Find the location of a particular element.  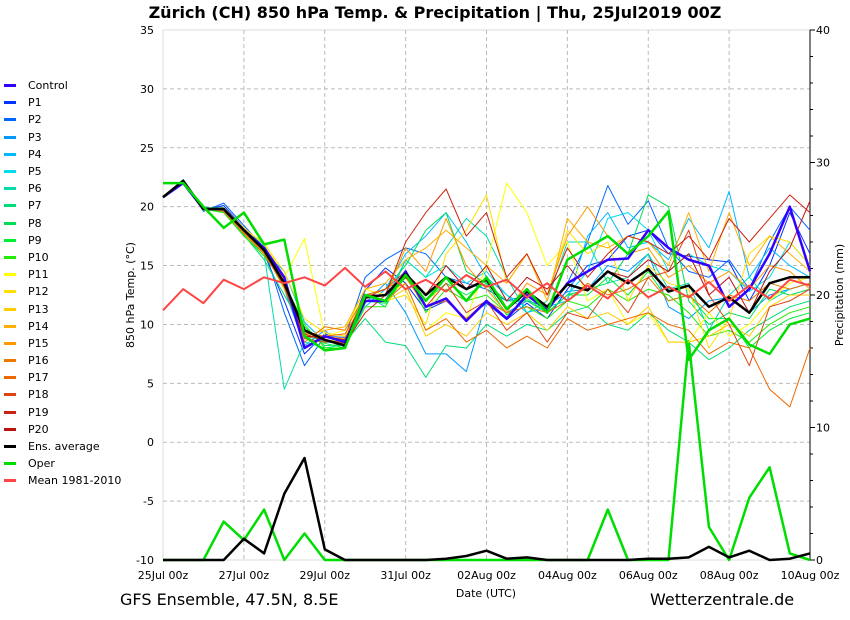

legend-item: P9 is located at coordinates (62, 240).